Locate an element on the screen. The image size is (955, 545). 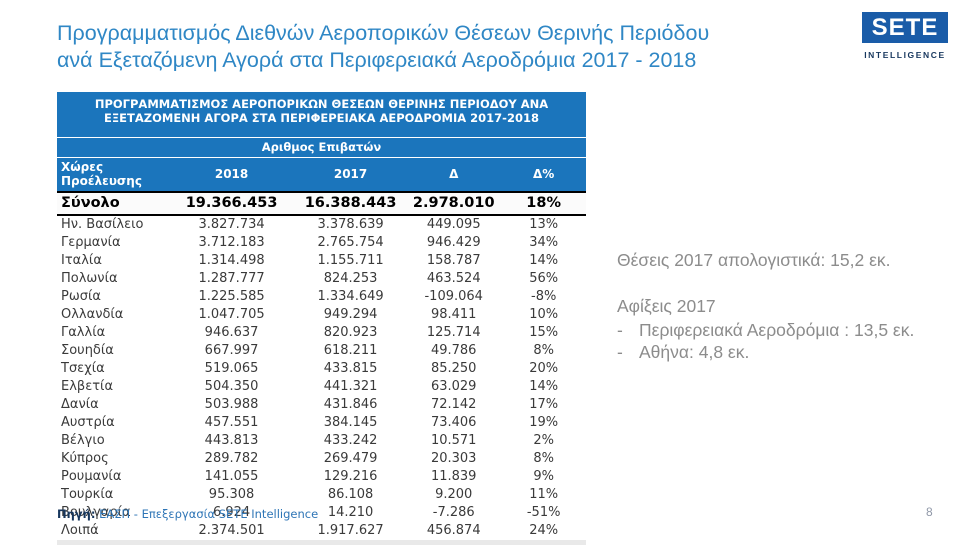
cell-2018: 519.065 is located at coordinates (231, 368).